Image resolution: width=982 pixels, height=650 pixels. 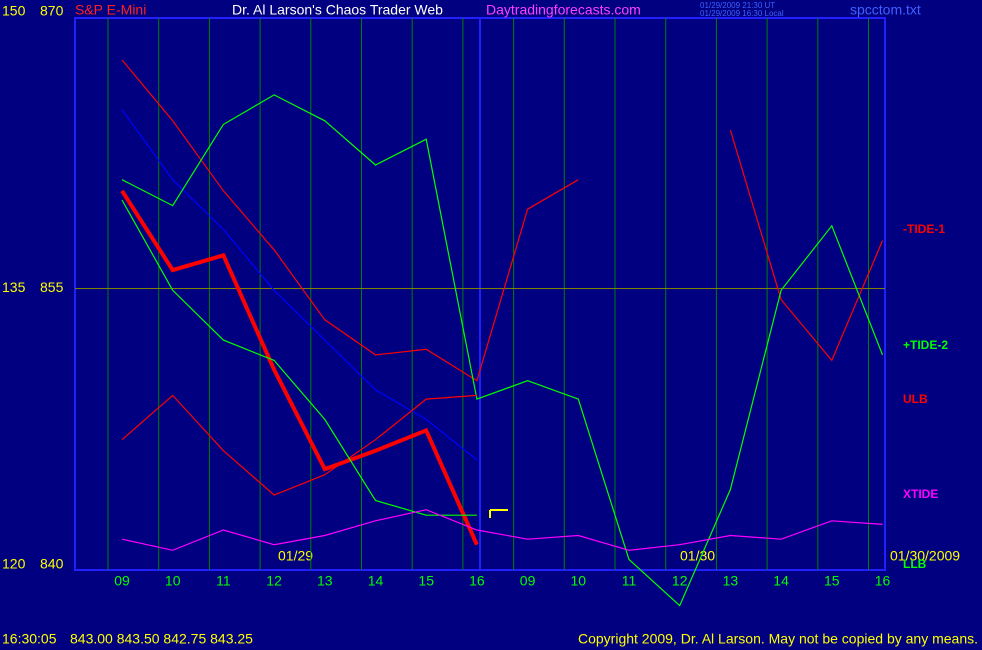 I want to click on footer-time: 16:30:05, so click(x=29, y=639).